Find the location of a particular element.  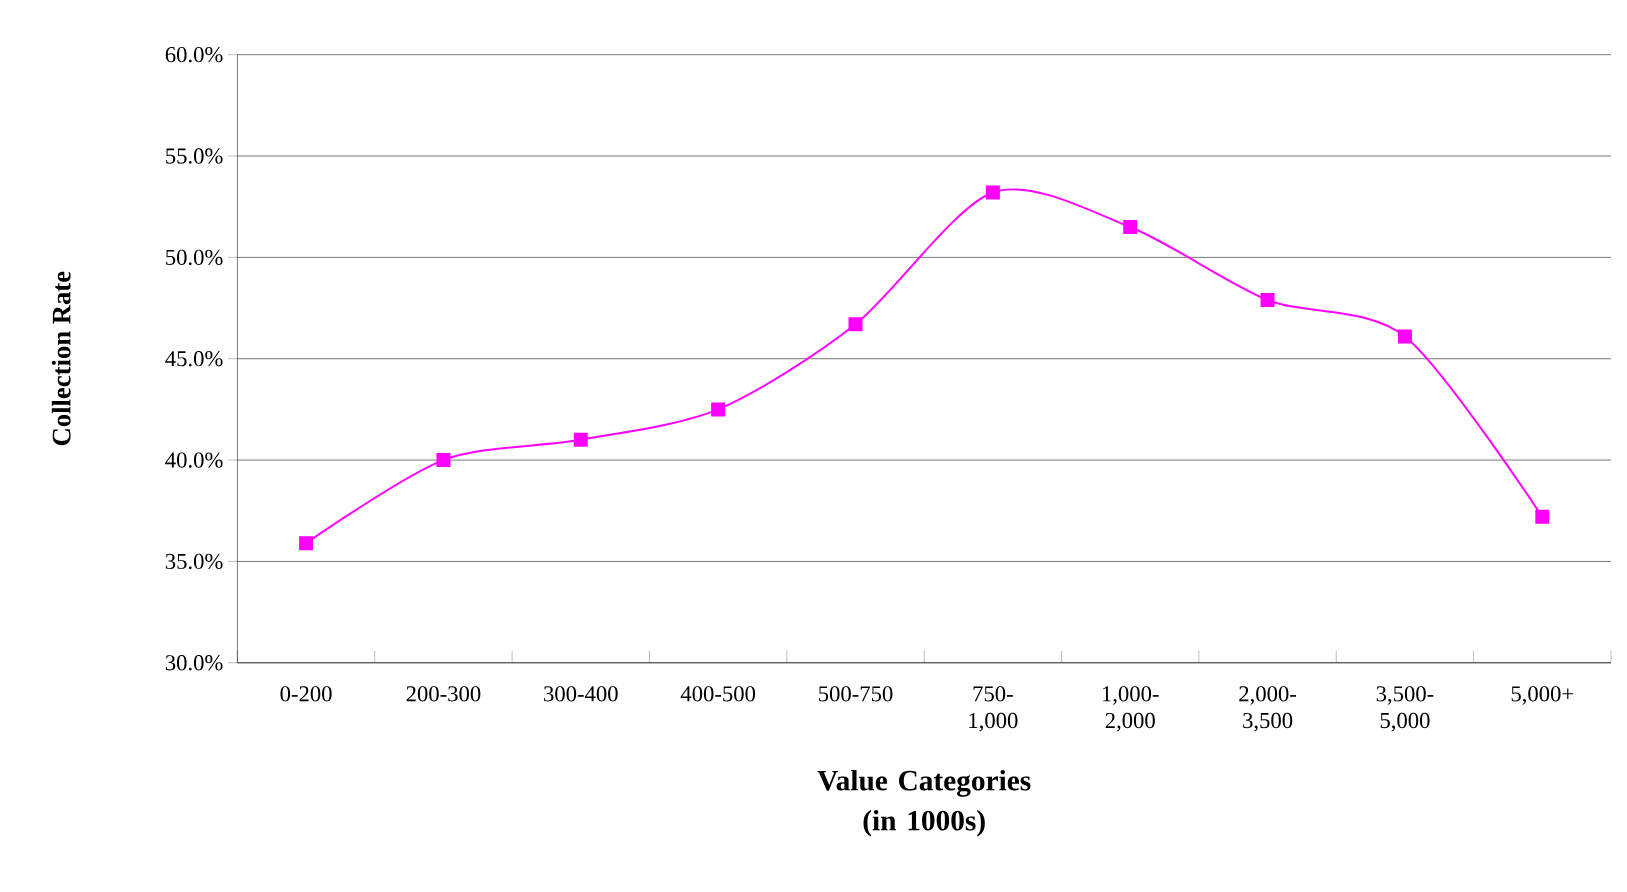

x-tick-label: 750-1,000 is located at coordinates (993, 709).